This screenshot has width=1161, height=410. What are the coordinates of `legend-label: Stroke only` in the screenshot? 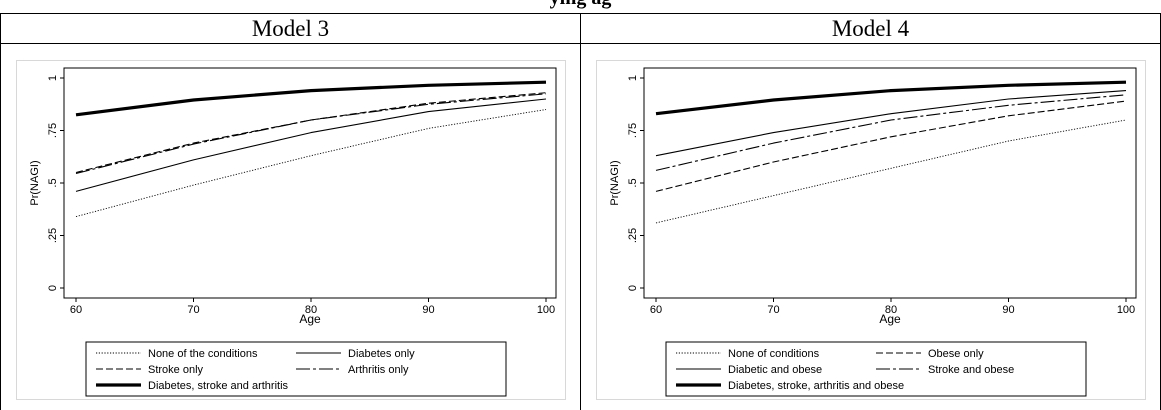 It's located at (176, 370).